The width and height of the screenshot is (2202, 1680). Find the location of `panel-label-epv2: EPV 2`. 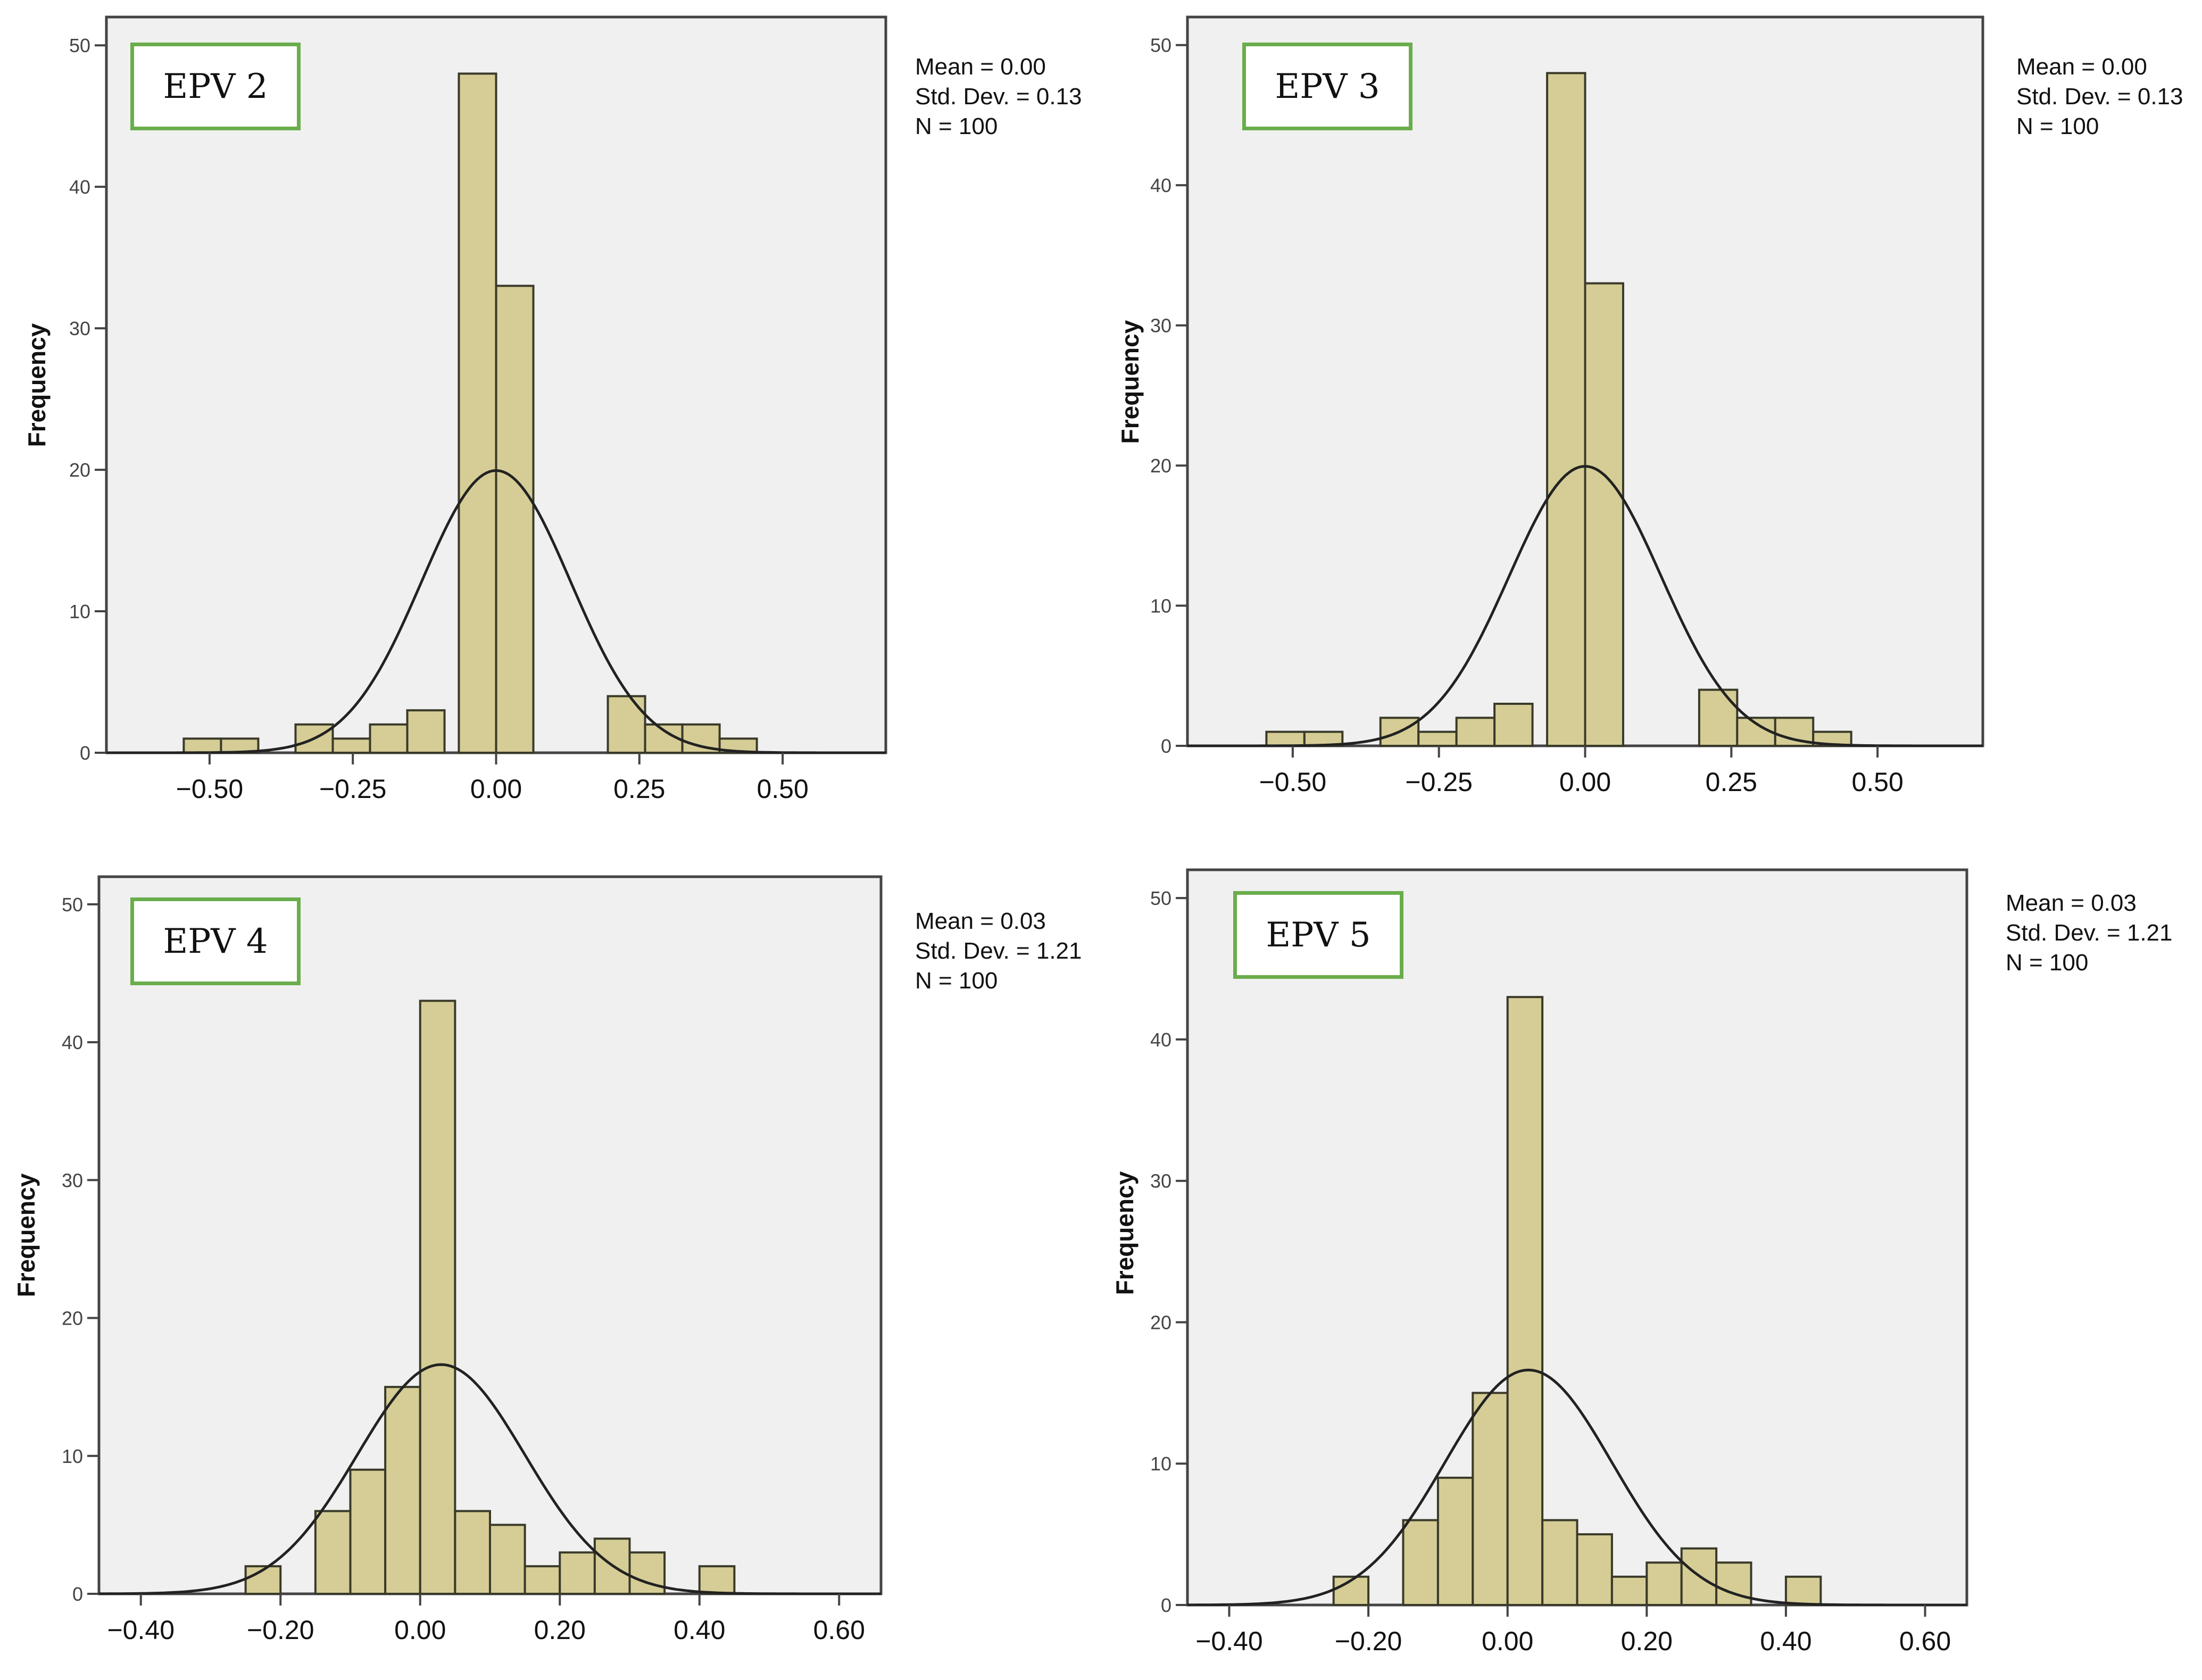

panel-label-epv2: EPV 2 is located at coordinates (216, 86).